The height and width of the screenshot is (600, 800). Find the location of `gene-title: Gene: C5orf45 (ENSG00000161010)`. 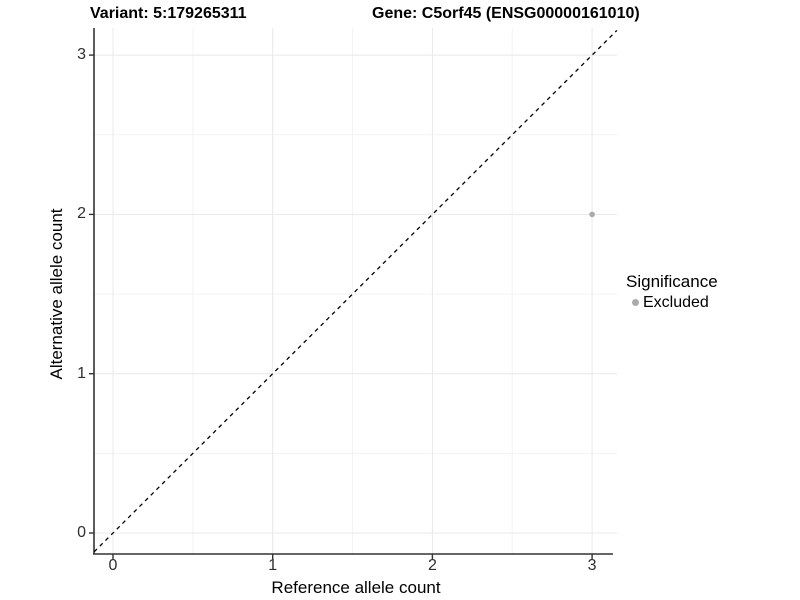

gene-title: Gene: C5orf45 (ENSG00000161010) is located at coordinates (506, 13).